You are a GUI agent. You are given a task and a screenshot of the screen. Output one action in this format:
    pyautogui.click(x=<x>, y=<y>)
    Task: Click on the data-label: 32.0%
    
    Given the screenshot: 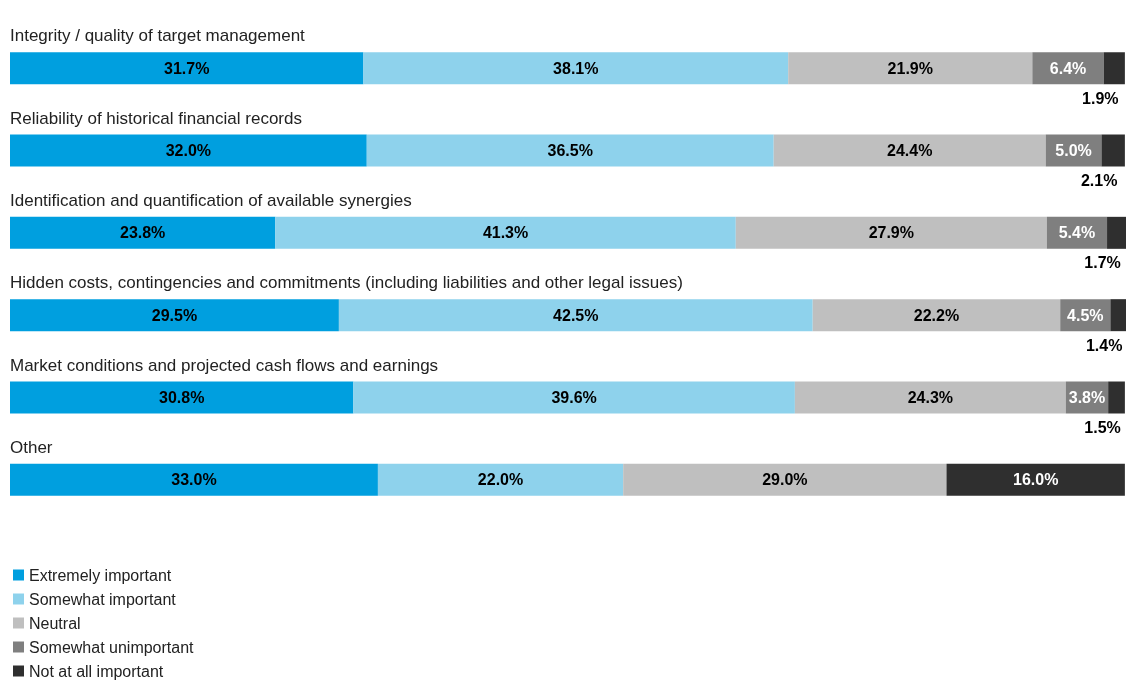 What is the action you would take?
    pyautogui.click(x=188, y=150)
    